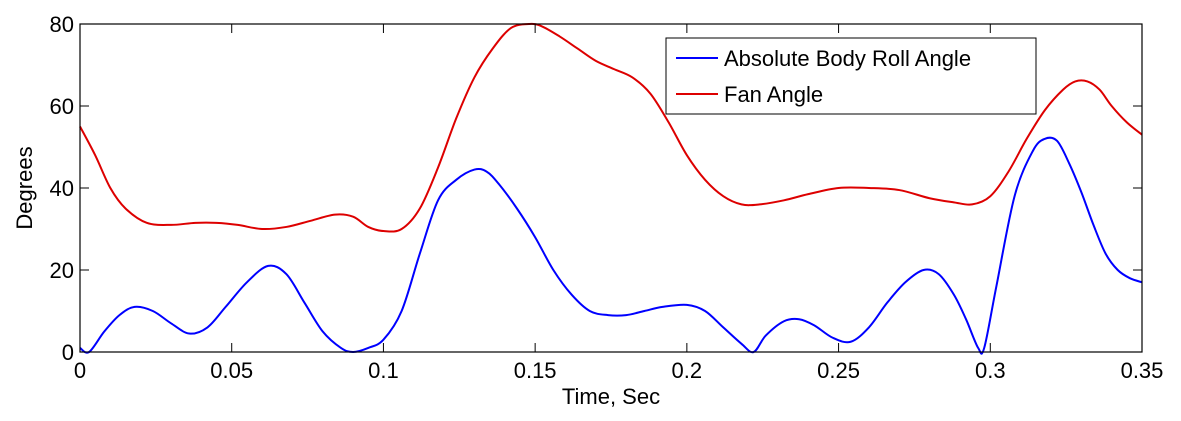 The height and width of the screenshot is (421, 1181). Describe the element at coordinates (80, 370) in the screenshot. I see `x-tick-label: 0` at that location.